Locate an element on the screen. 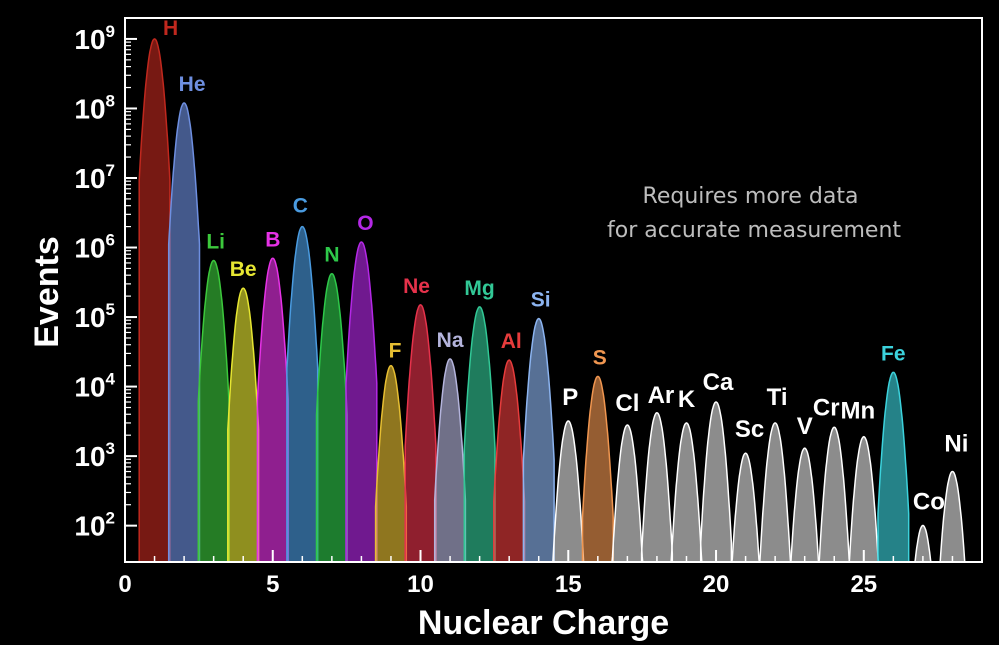  peak-be is located at coordinates (243, 425).